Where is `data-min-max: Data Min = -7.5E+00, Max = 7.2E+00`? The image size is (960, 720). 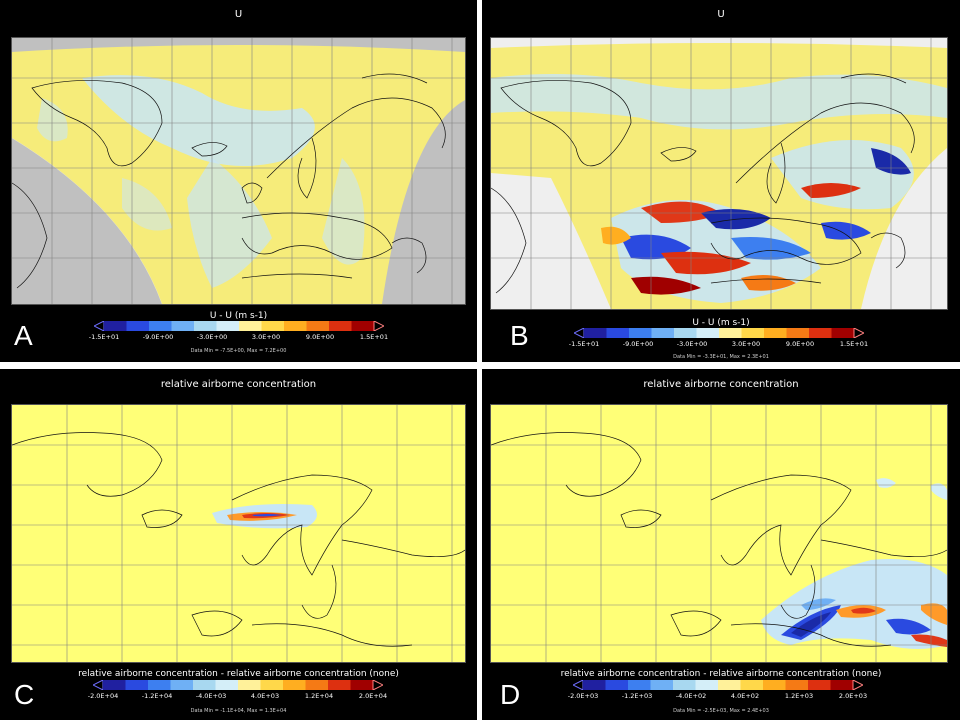
data-min-max: Data Min = -7.5E+00, Max = 7.2E+00 is located at coordinates (238, 351).